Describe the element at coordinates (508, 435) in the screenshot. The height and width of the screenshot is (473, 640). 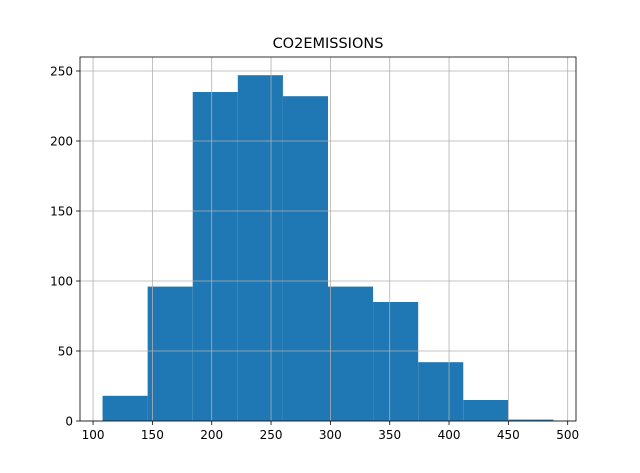
I see `x-tick-label-7: 450` at that location.